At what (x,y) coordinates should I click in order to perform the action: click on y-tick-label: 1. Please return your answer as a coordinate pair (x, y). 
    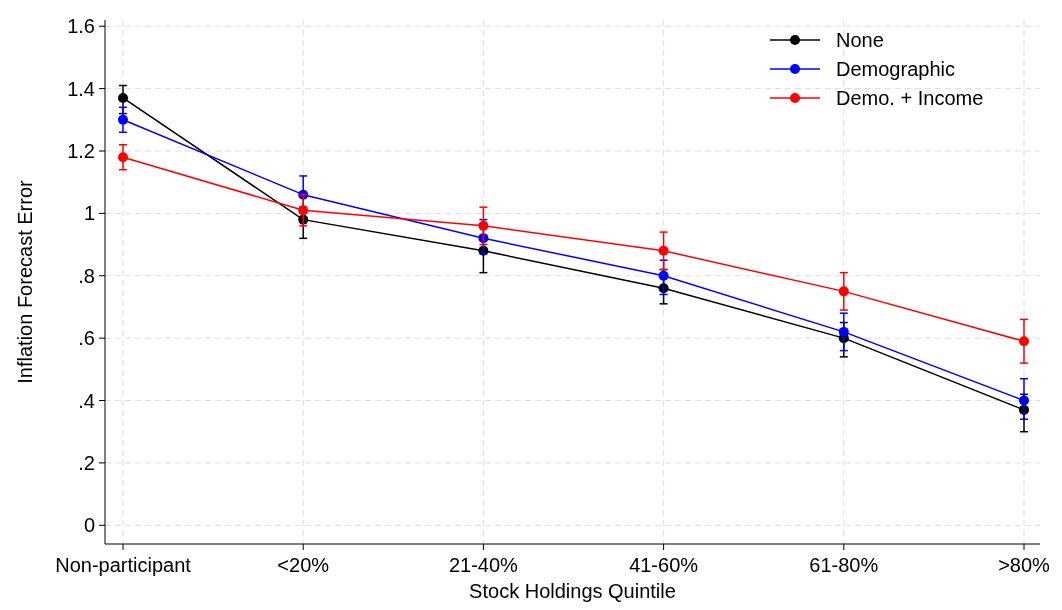
    Looking at the image, I should click on (89, 213).